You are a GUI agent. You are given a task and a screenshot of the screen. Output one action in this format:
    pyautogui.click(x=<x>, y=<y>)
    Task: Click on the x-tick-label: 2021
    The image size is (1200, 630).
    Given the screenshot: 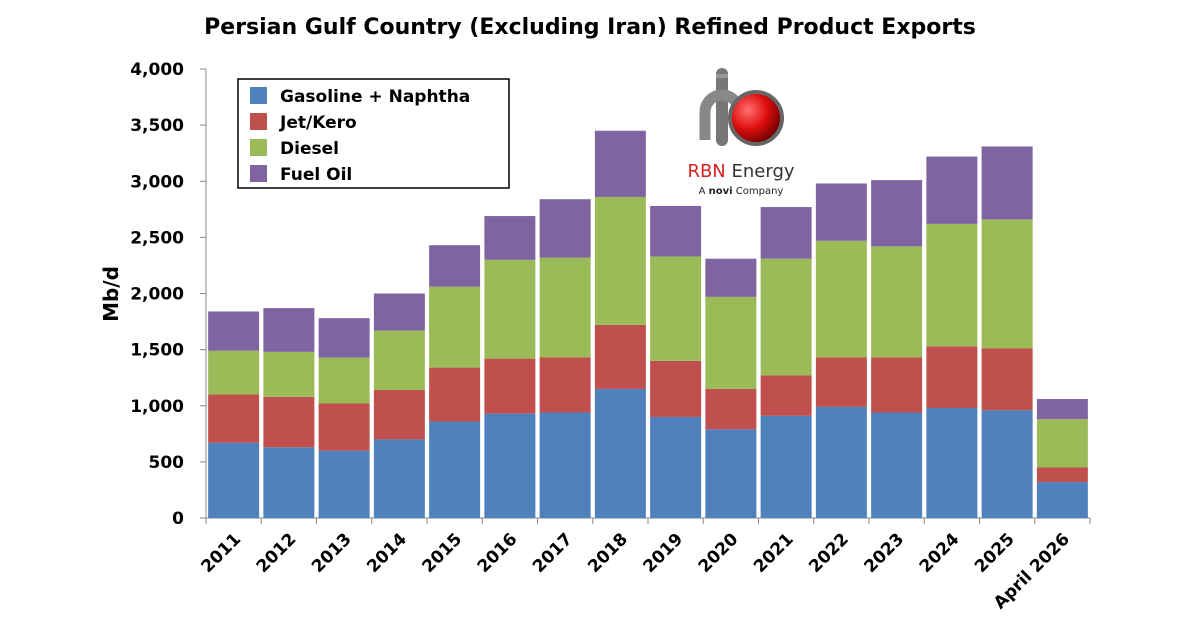 What is the action you would take?
    pyautogui.click(x=774, y=553)
    